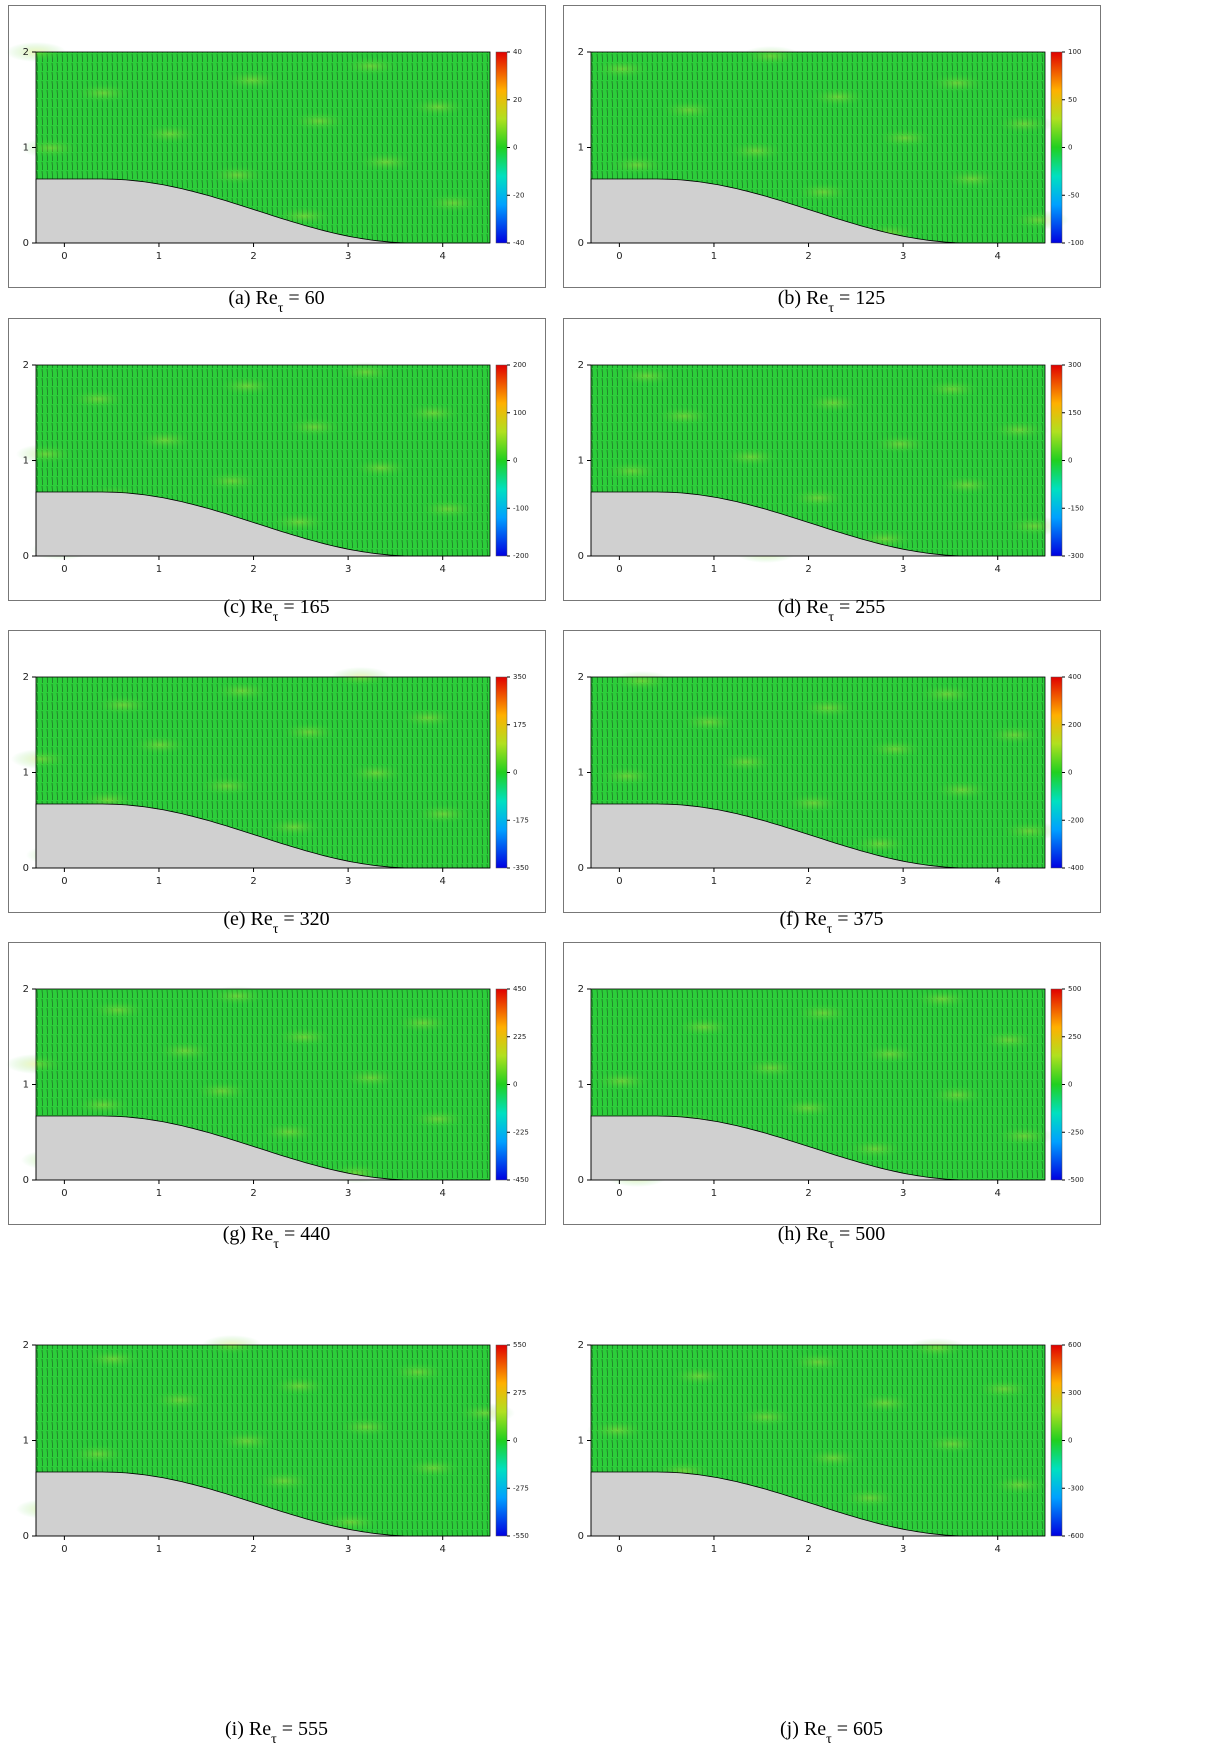  Describe the element at coordinates (517, 52) in the screenshot. I see `colorbar-tick-label: 40` at that location.